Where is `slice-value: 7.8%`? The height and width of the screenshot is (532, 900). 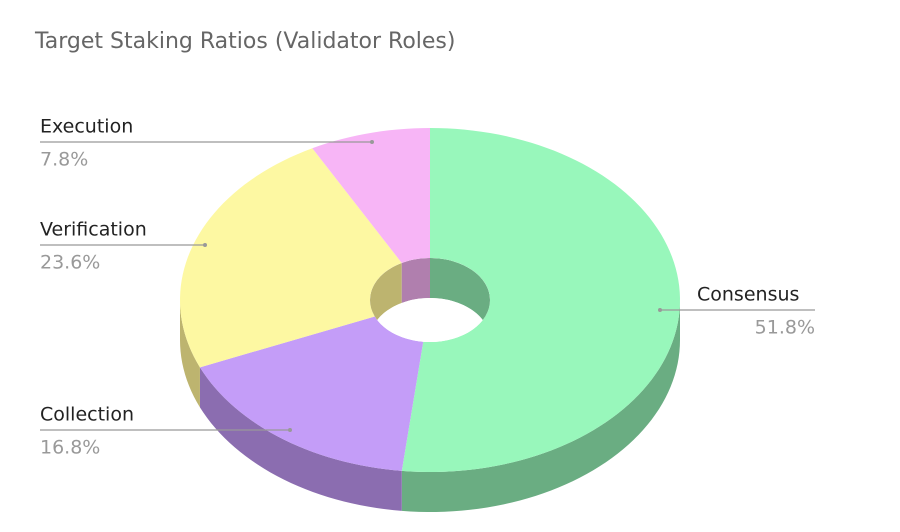
slice-value: 7.8% is located at coordinates (64, 160).